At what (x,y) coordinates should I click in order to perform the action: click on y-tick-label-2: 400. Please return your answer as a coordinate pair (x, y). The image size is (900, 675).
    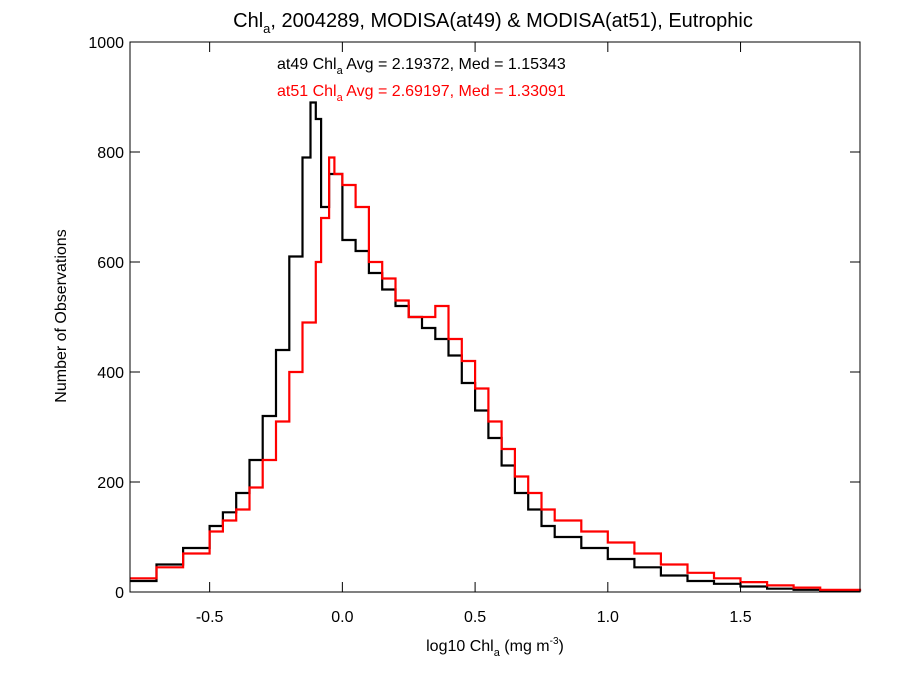
    Looking at the image, I should click on (110, 373).